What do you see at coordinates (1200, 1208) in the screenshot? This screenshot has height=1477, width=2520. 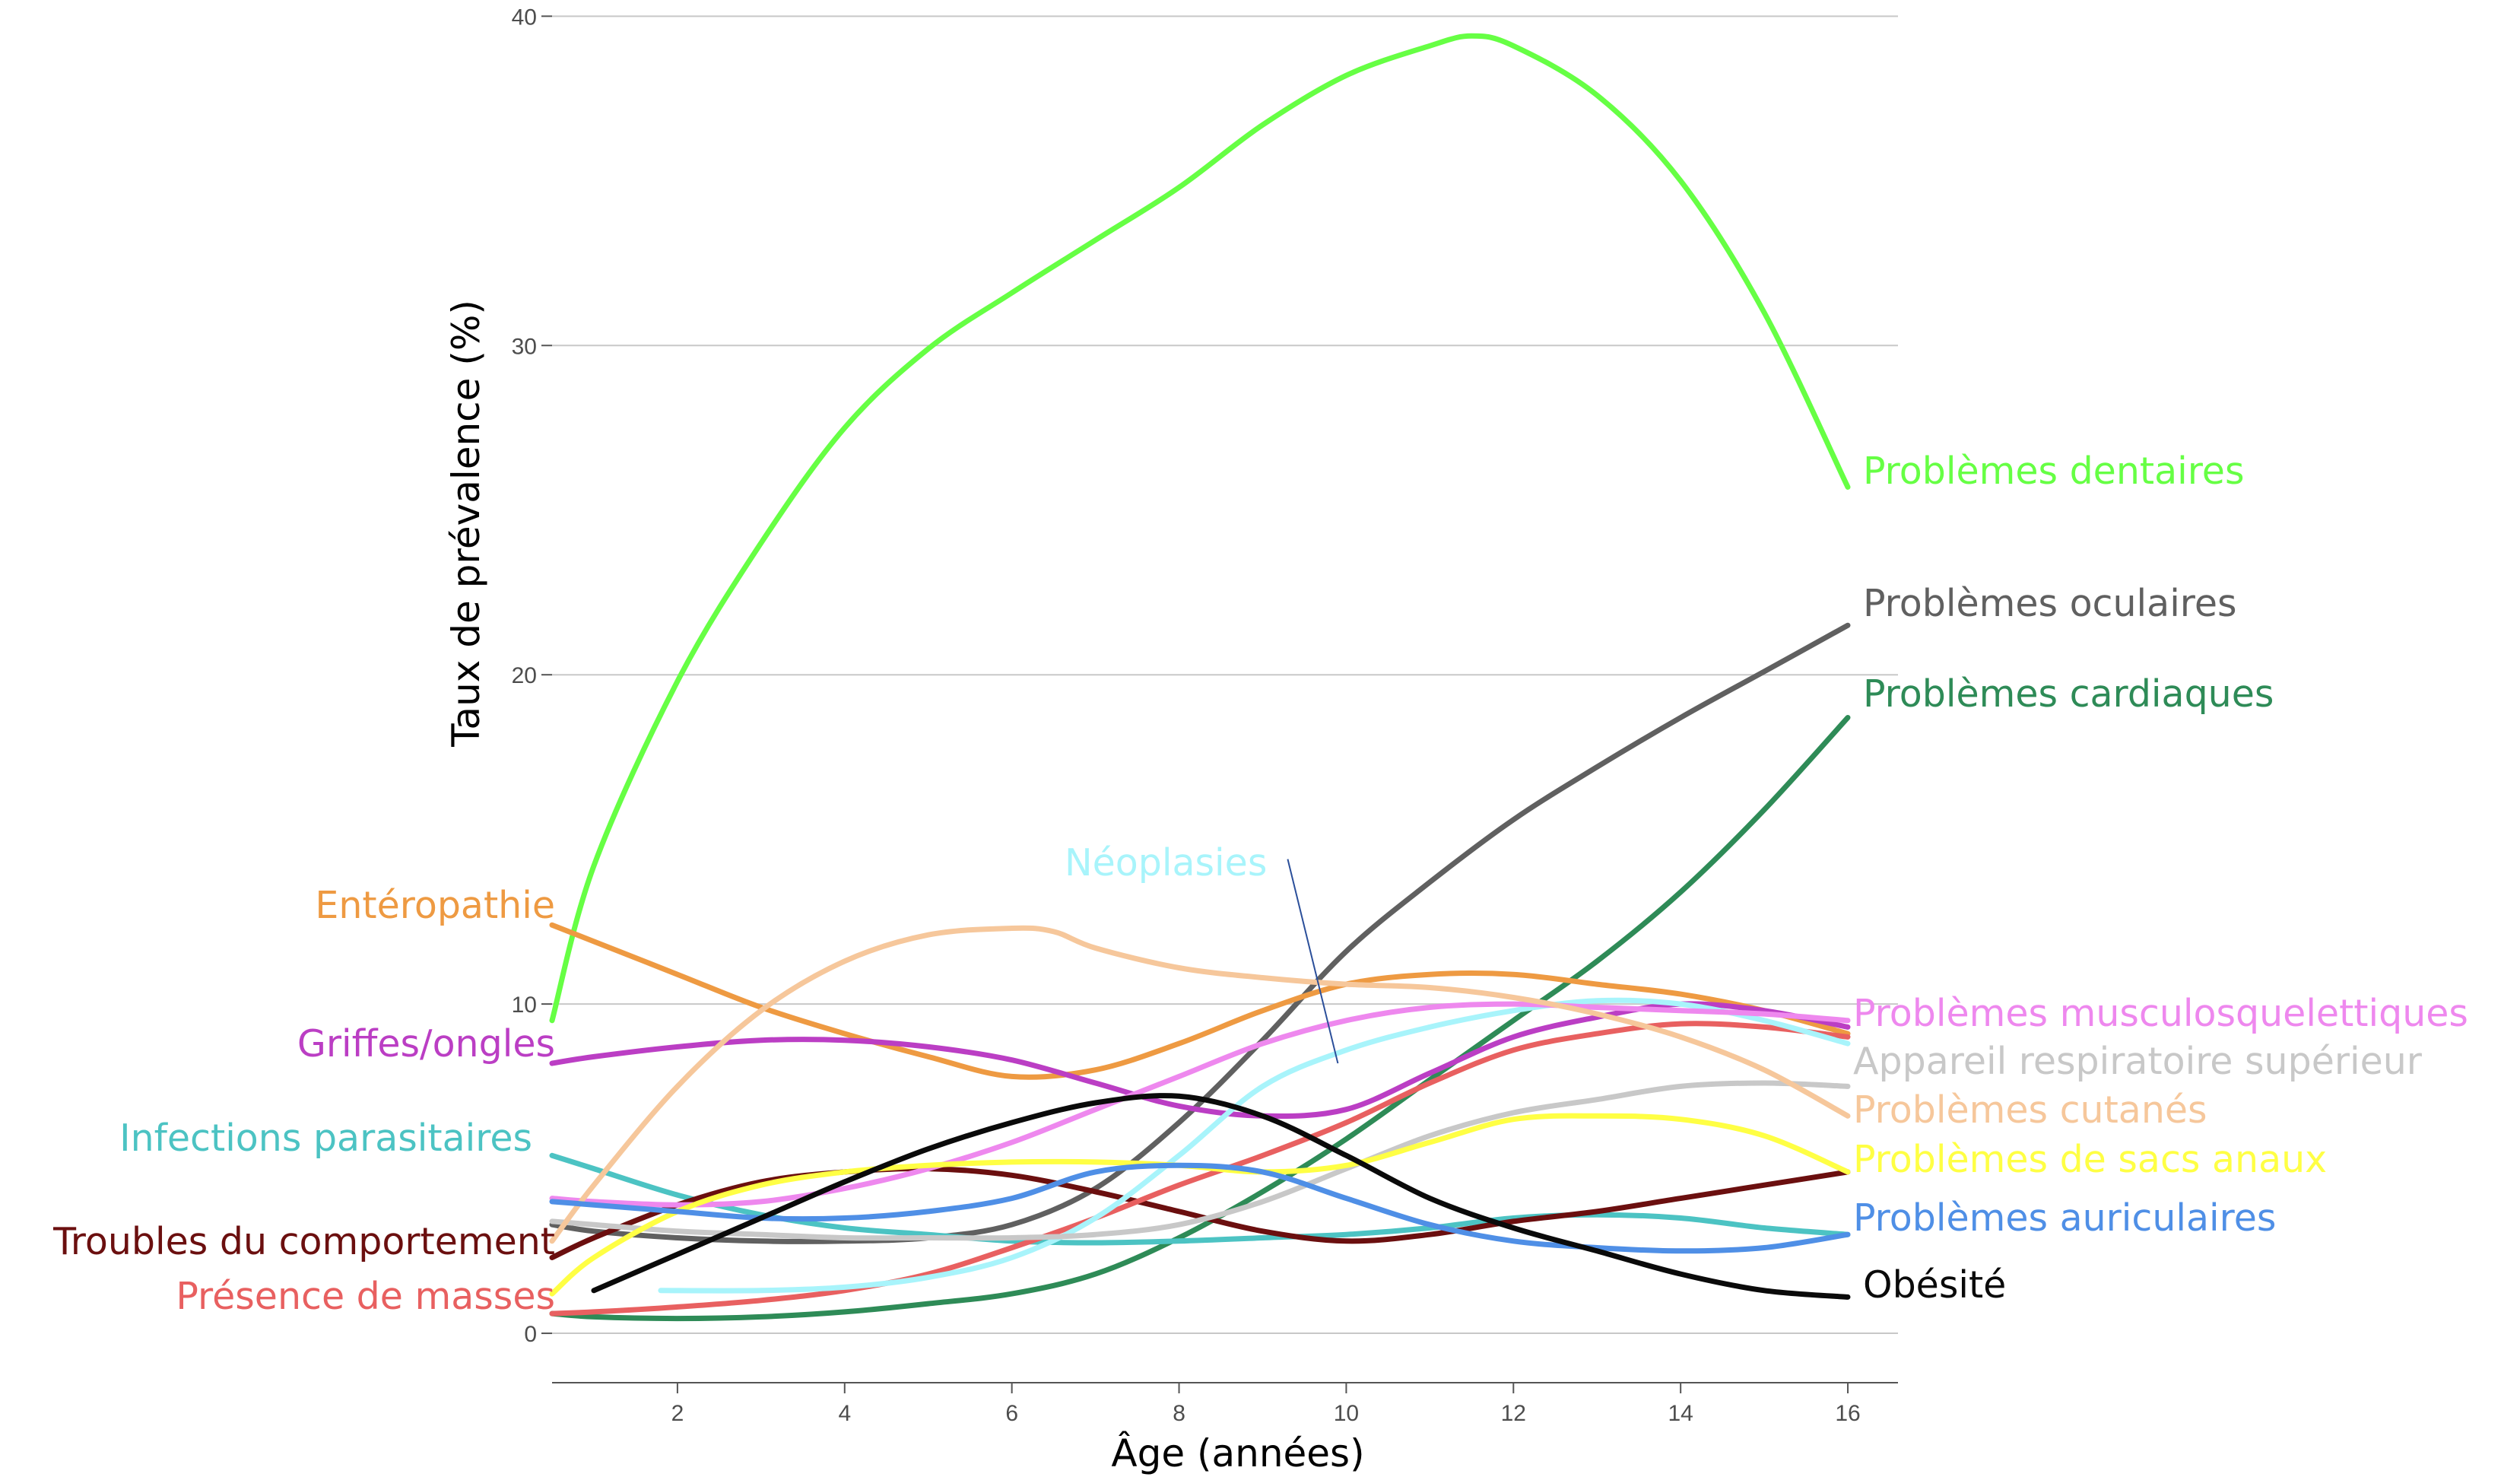 I see `series-line-problemes-auriculaires` at bounding box center [1200, 1208].